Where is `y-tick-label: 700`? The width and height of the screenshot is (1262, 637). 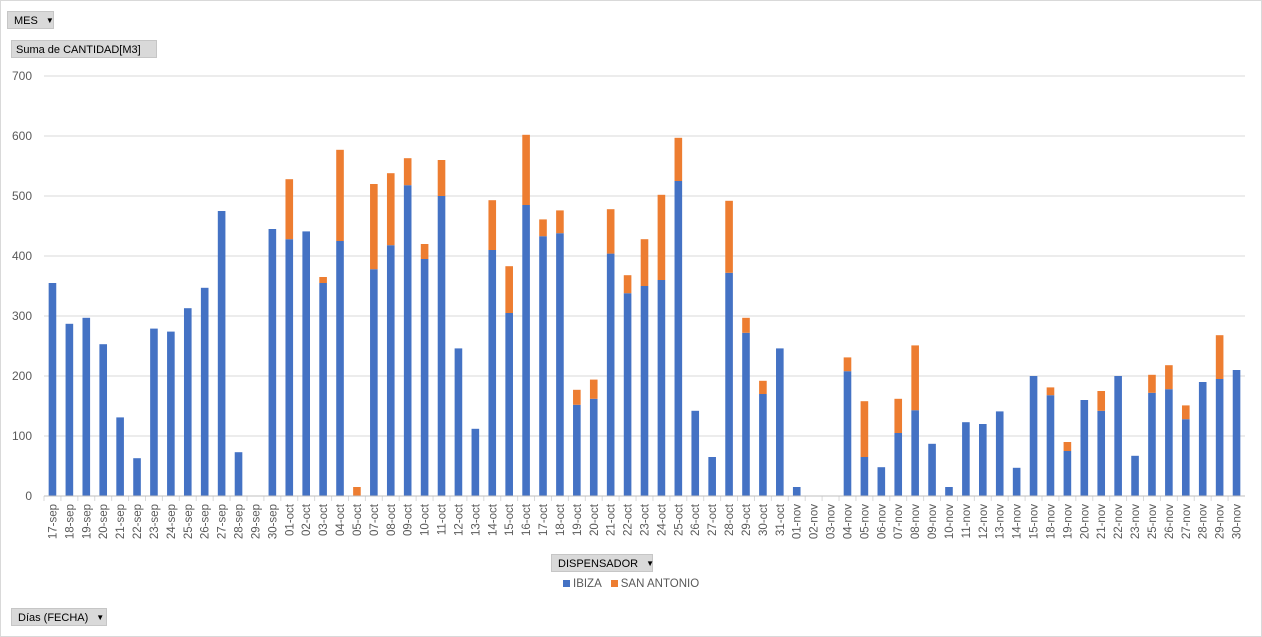
y-tick-label: 700 is located at coordinates (22, 76).